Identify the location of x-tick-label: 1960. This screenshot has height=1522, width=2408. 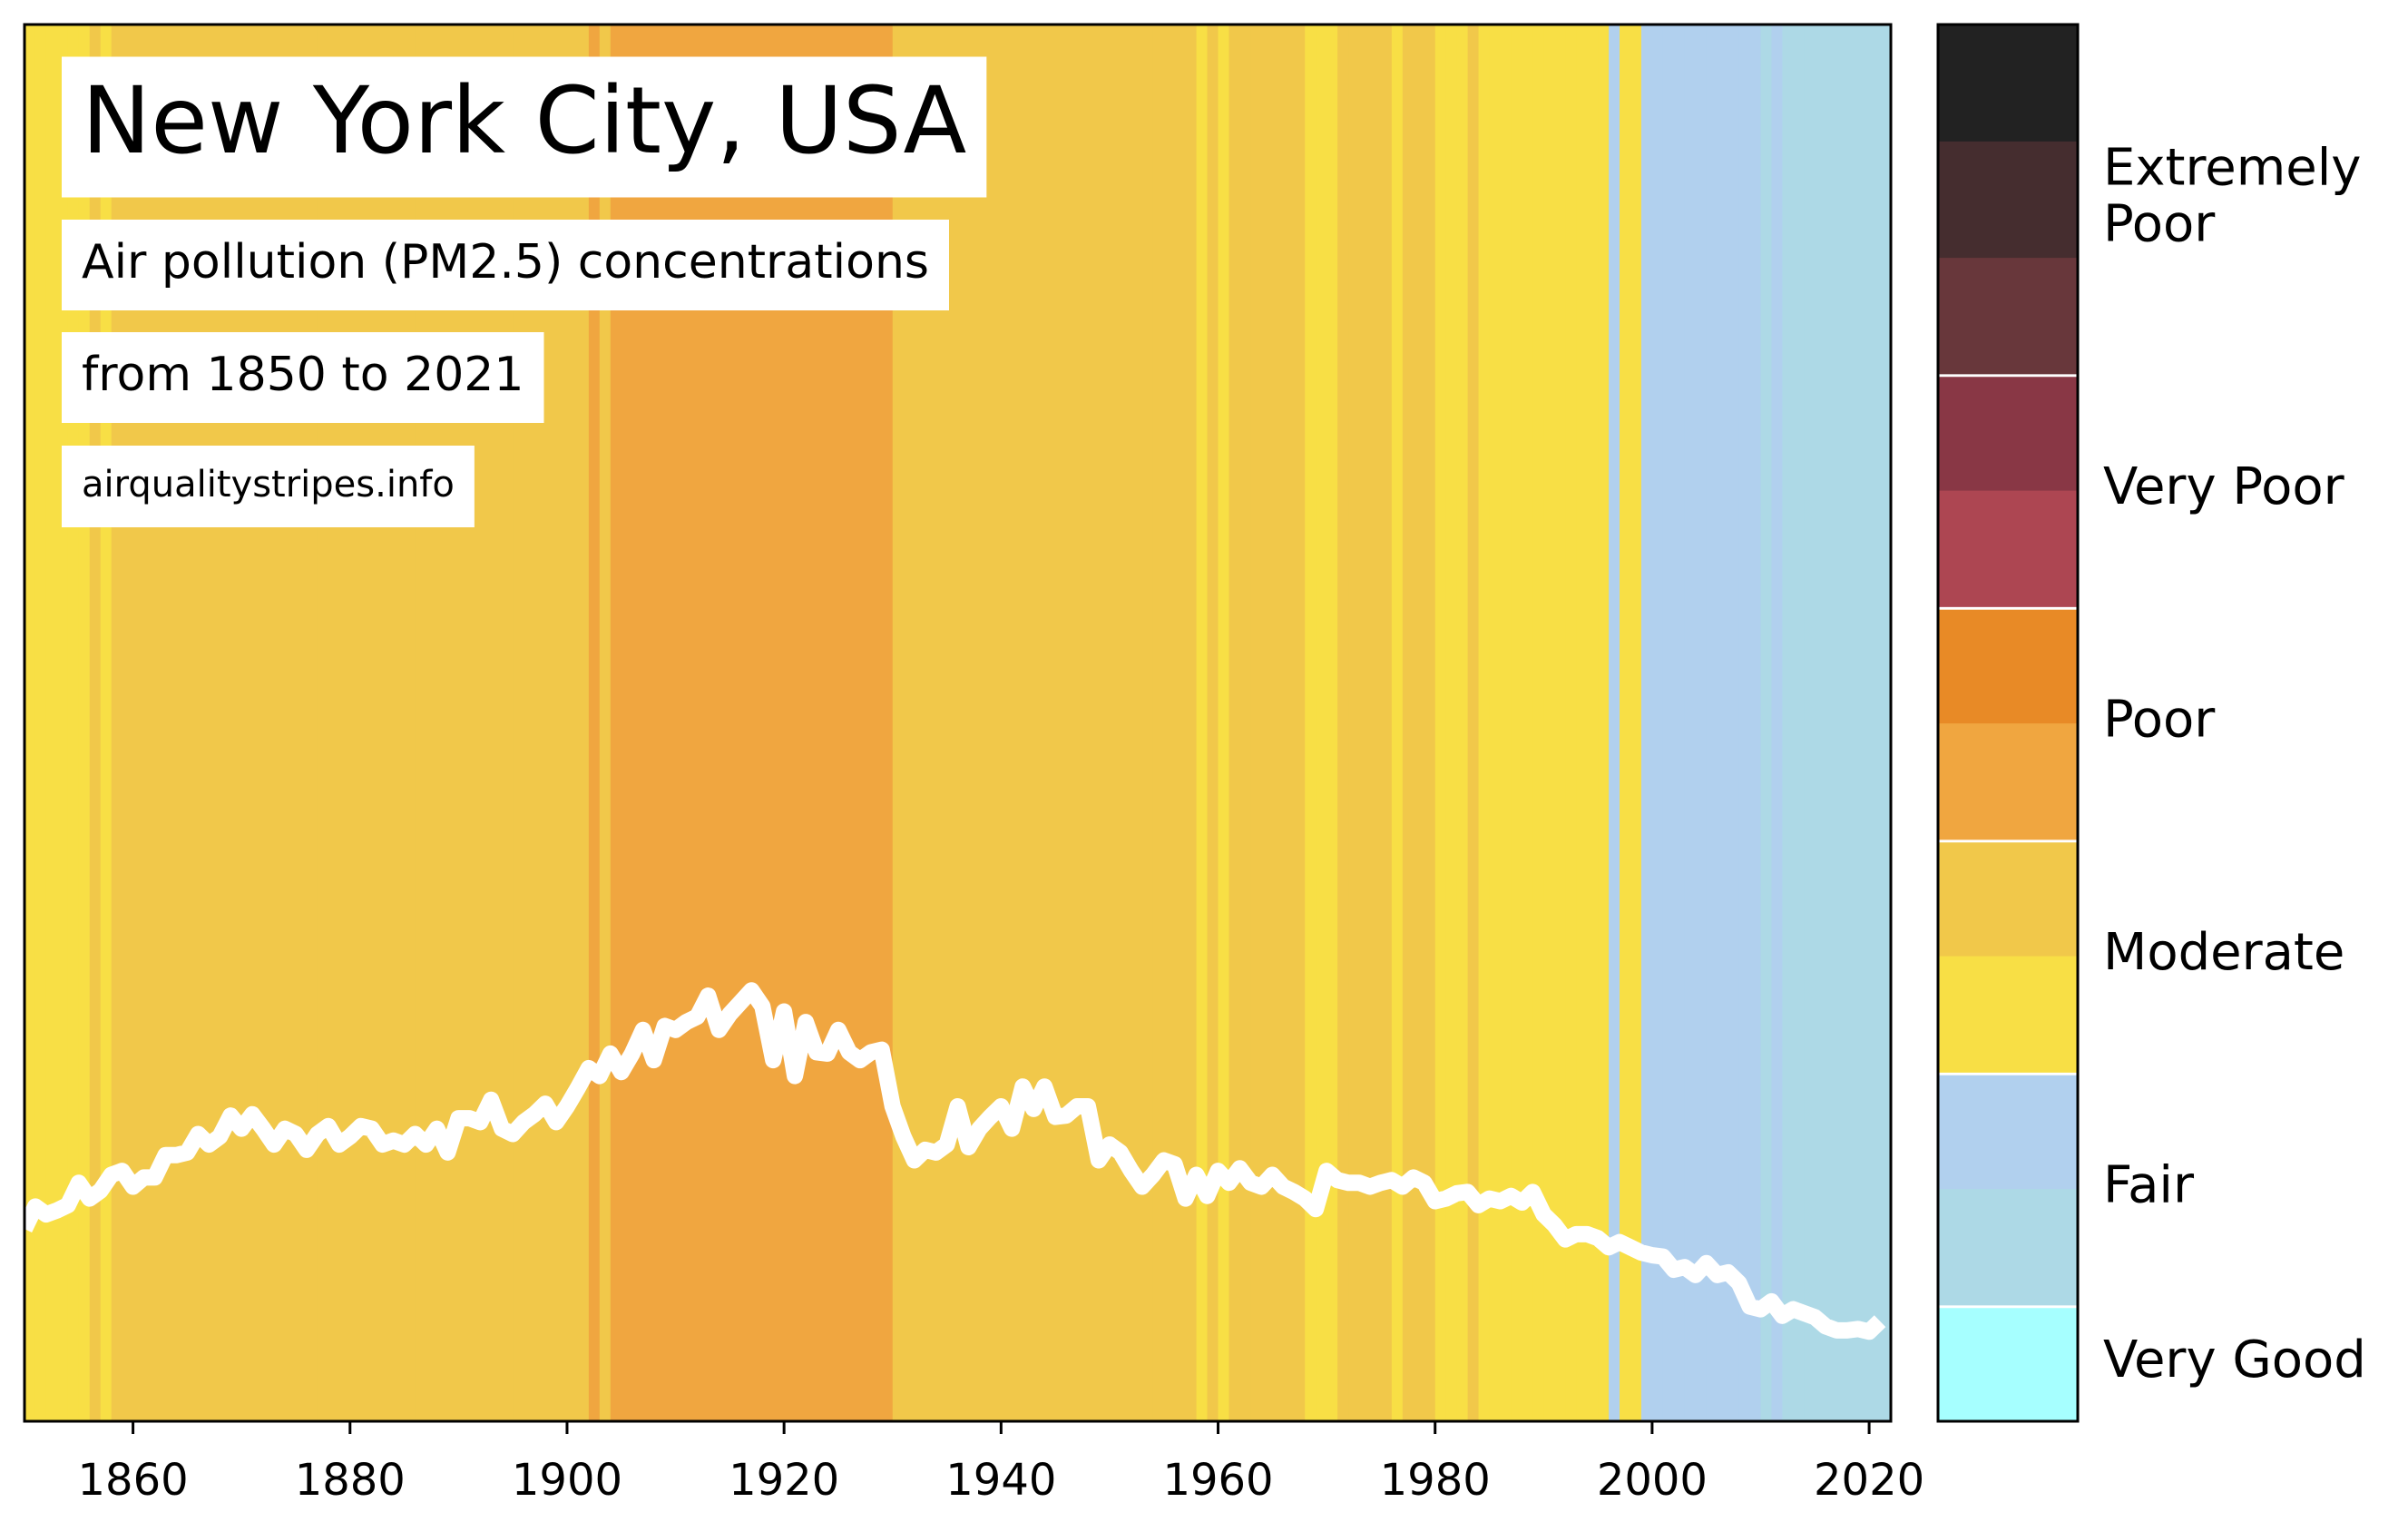
(1217, 1480).